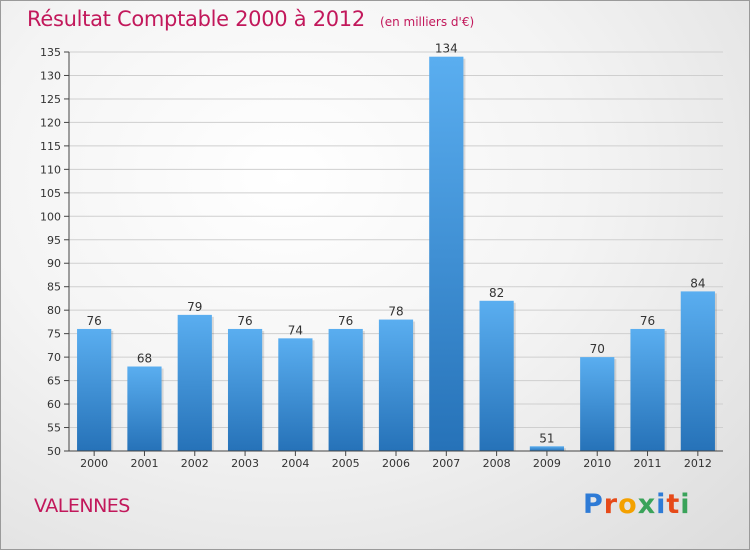 This screenshot has height=550, width=750. Describe the element at coordinates (647, 504) in the screenshot. I see `logo-letter: x` at that location.